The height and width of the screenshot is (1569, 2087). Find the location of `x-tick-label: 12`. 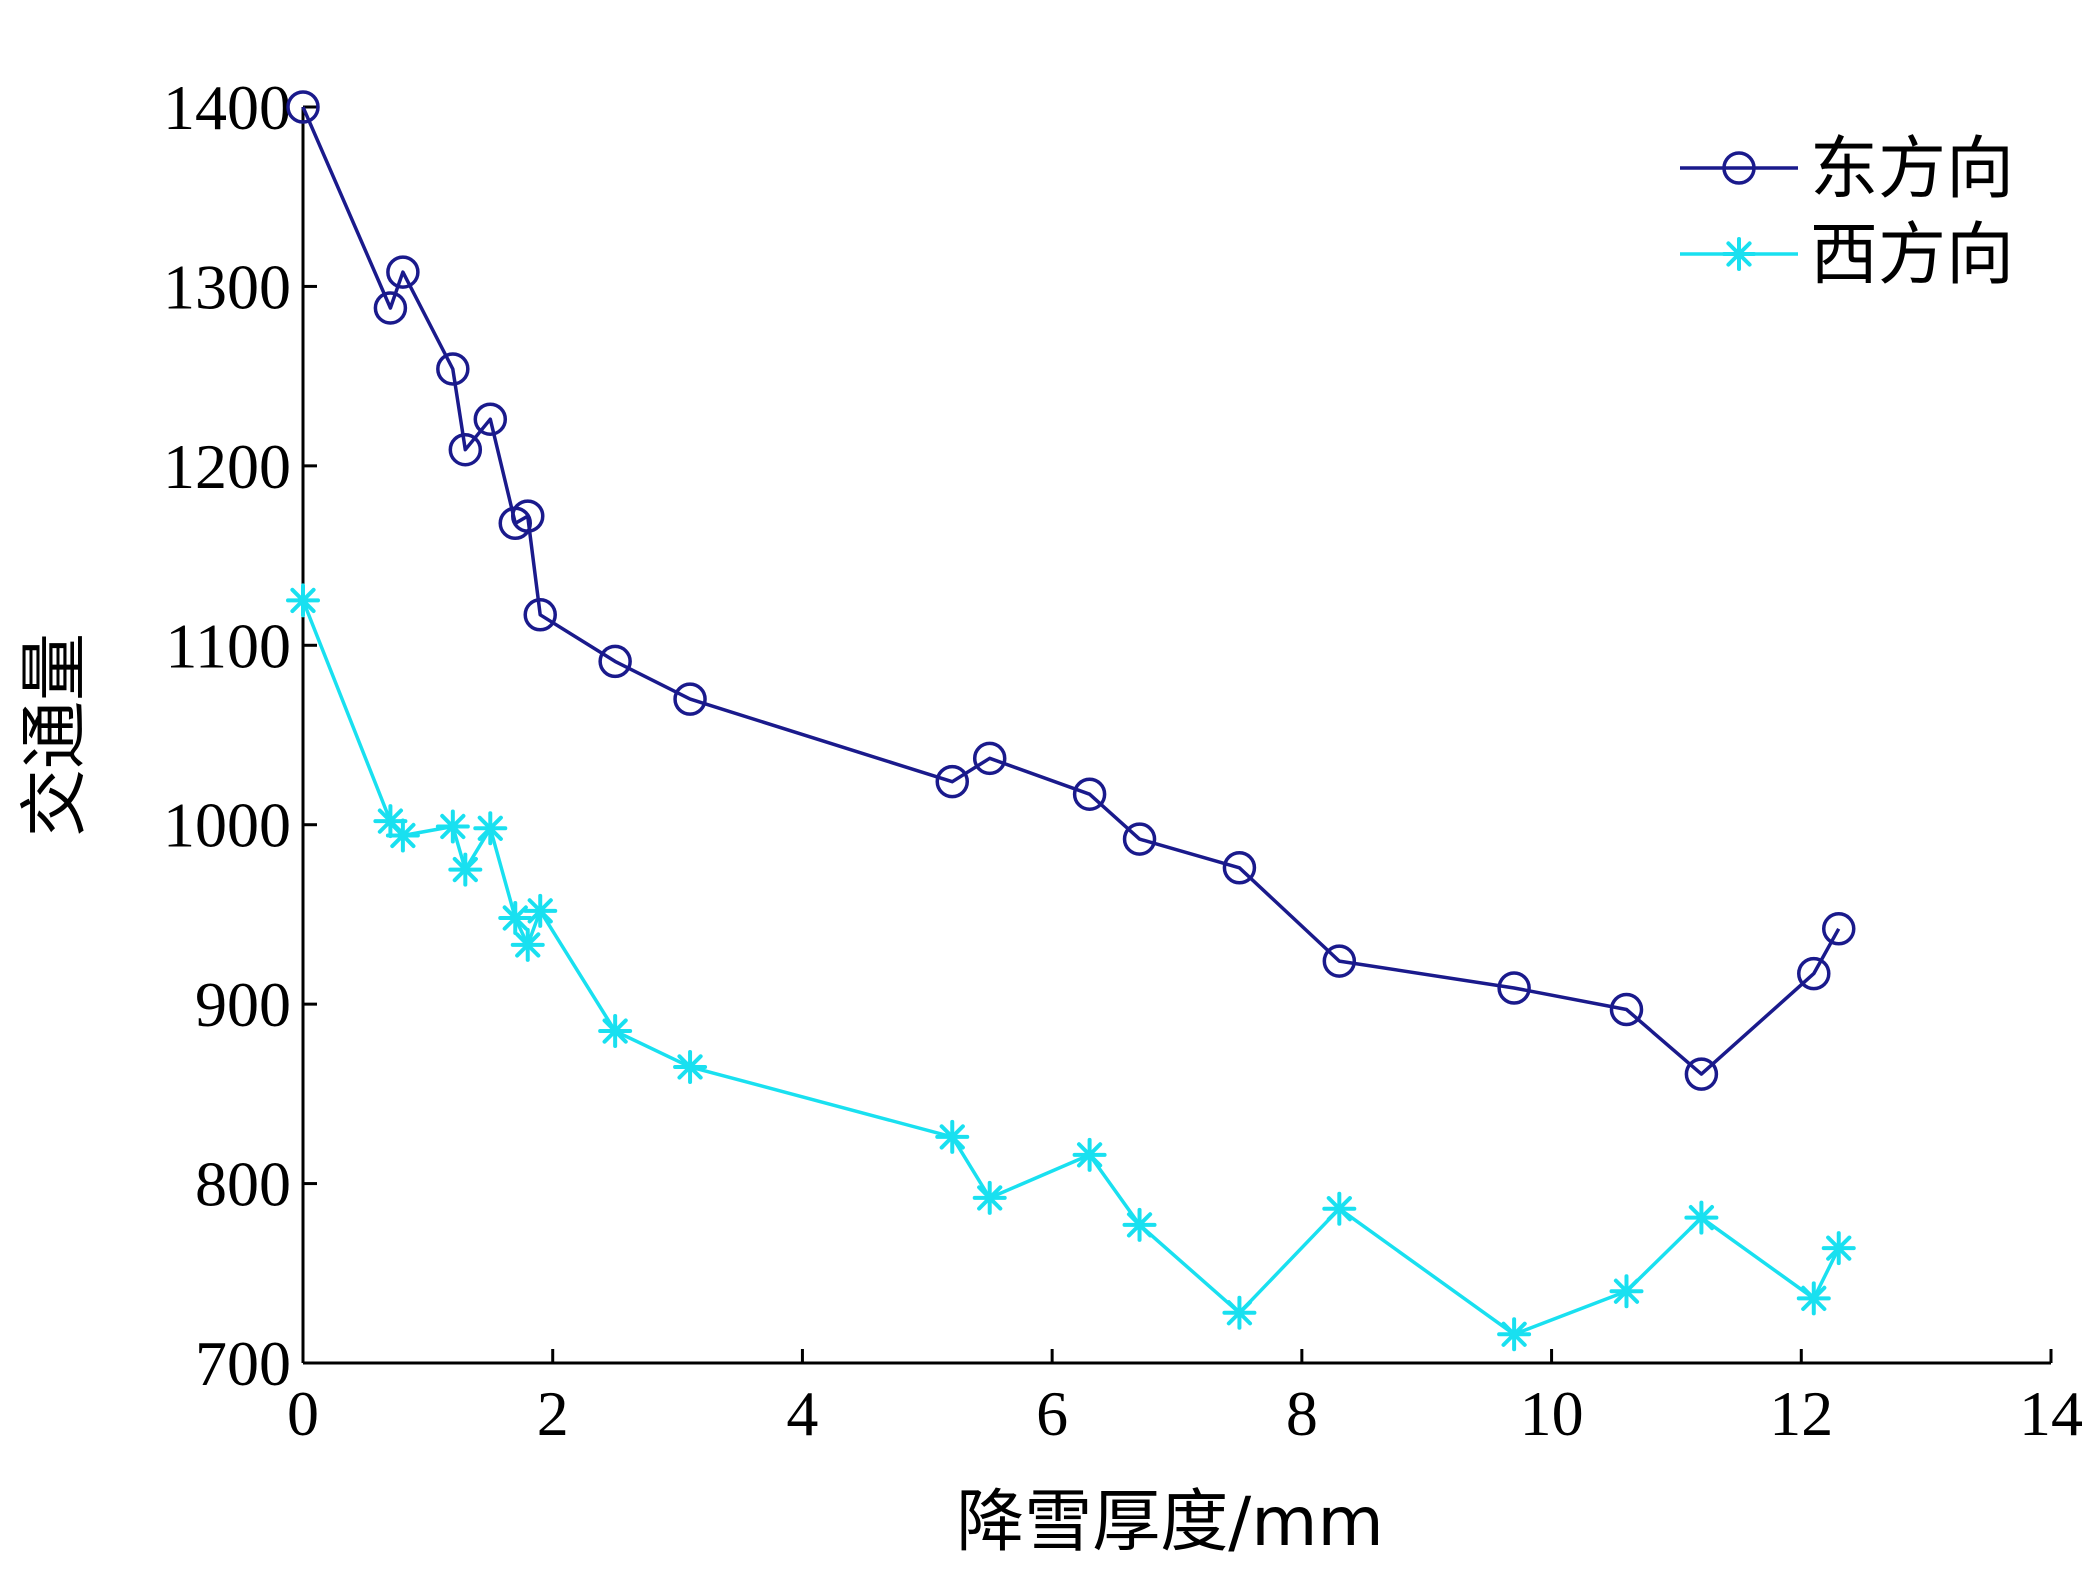

x-tick-label: 12 is located at coordinates (1801, 1413).